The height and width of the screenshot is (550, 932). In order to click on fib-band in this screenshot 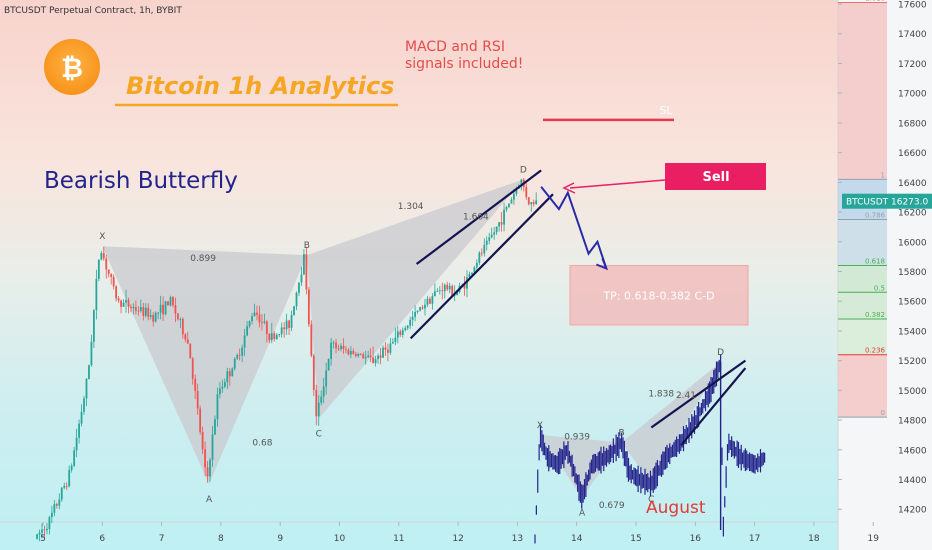, I will do `click(862, 279)`.